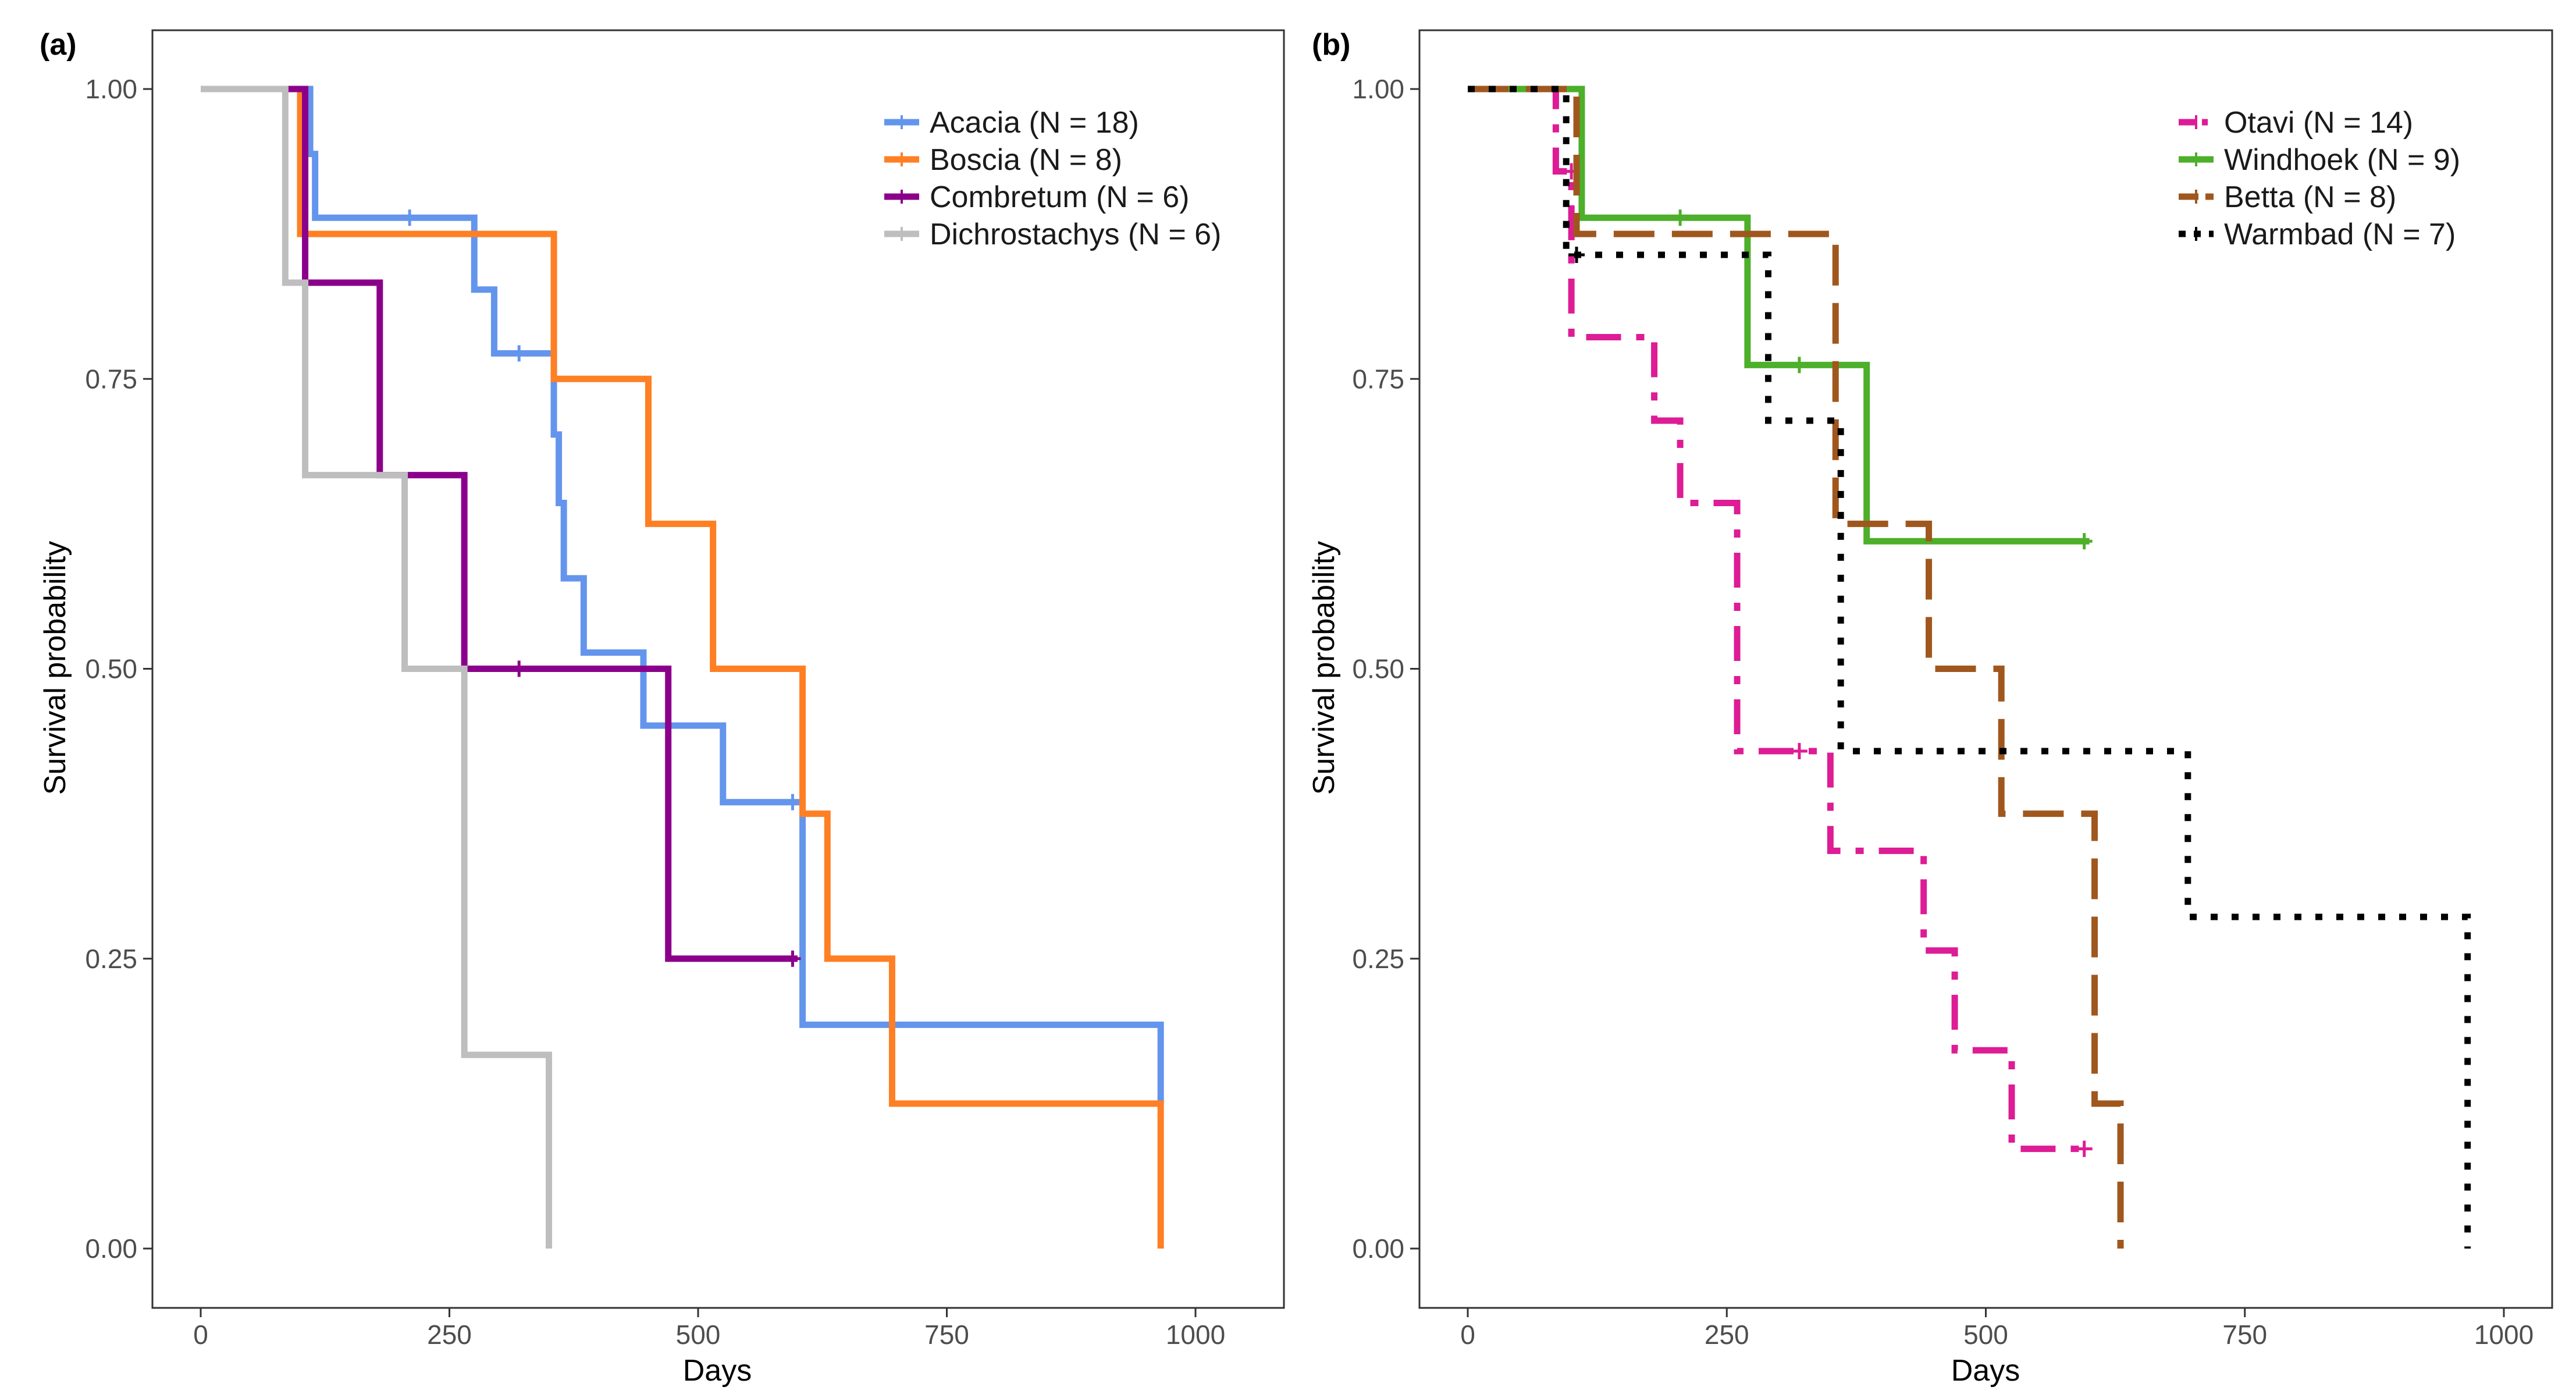 This screenshot has height=1394, width=2576. What do you see at coordinates (1026, 160) in the screenshot?
I see `legend-label: Boscia (N = 8)` at bounding box center [1026, 160].